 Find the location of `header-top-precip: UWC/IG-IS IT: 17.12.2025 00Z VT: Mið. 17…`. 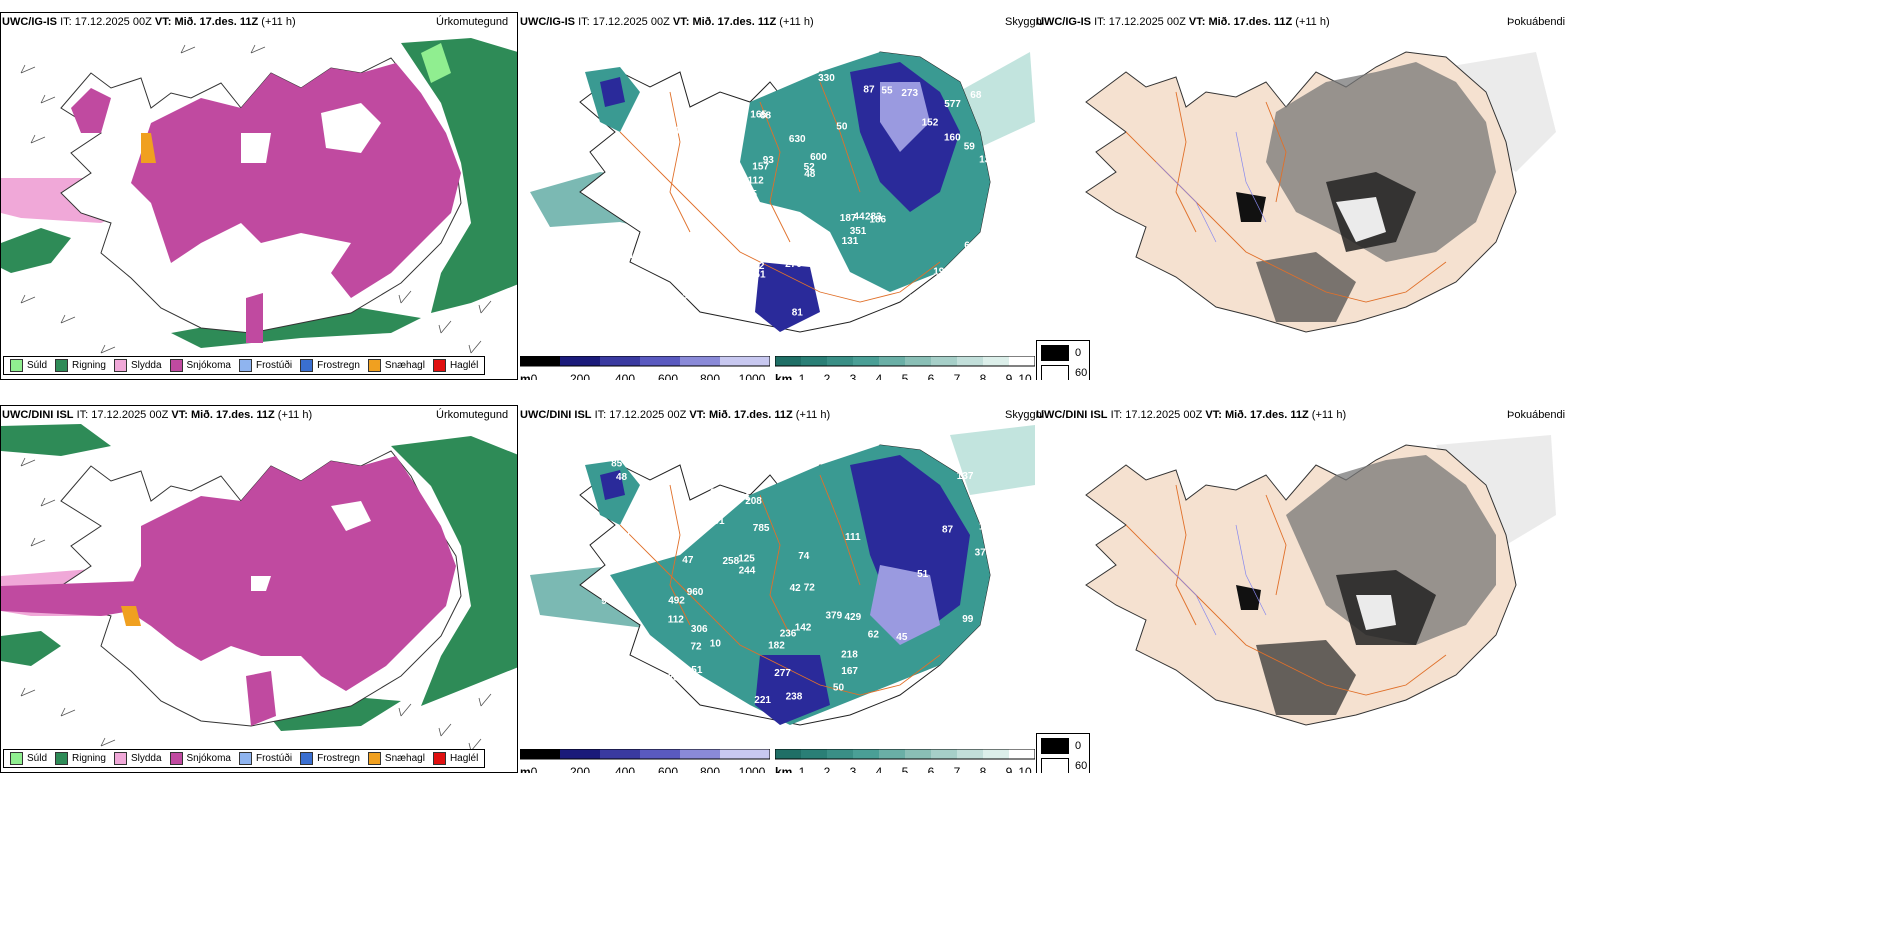

header-top-precip: UWC/IG-IS IT: 17.12.2025 00Z VT: Mið. 17… is located at coordinates (149, 22).